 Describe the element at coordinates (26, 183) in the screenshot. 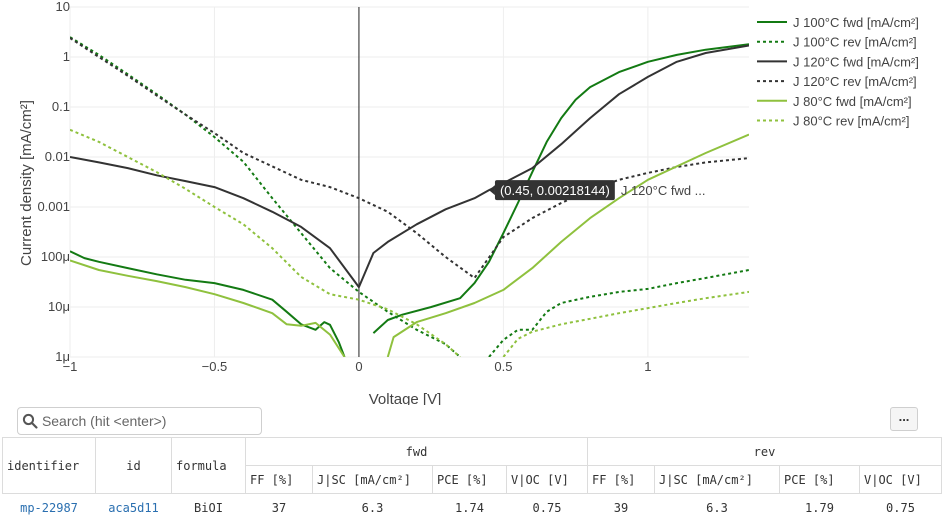

I see `y-axis-label: Current density [mA/cm²]` at that location.